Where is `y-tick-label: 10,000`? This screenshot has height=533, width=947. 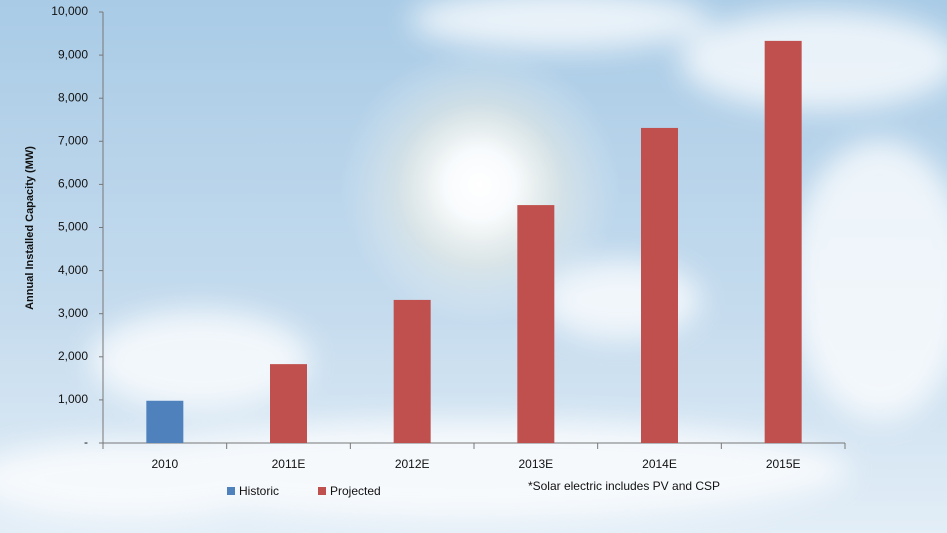 y-tick-label: 10,000 is located at coordinates (69, 11).